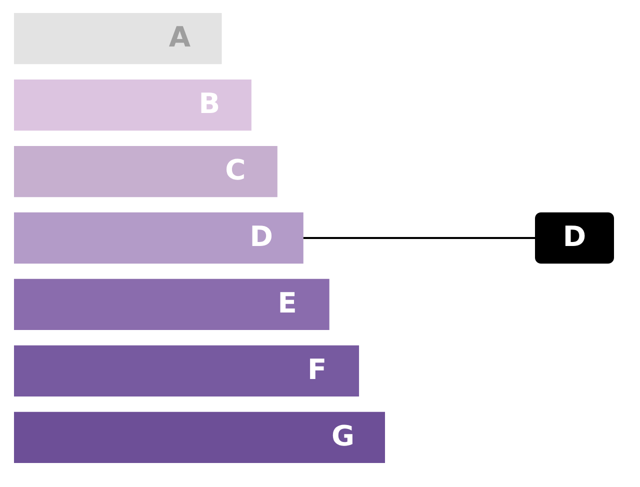 The height and width of the screenshot is (487, 640). I want to click on annotation: D, so click(574, 236).